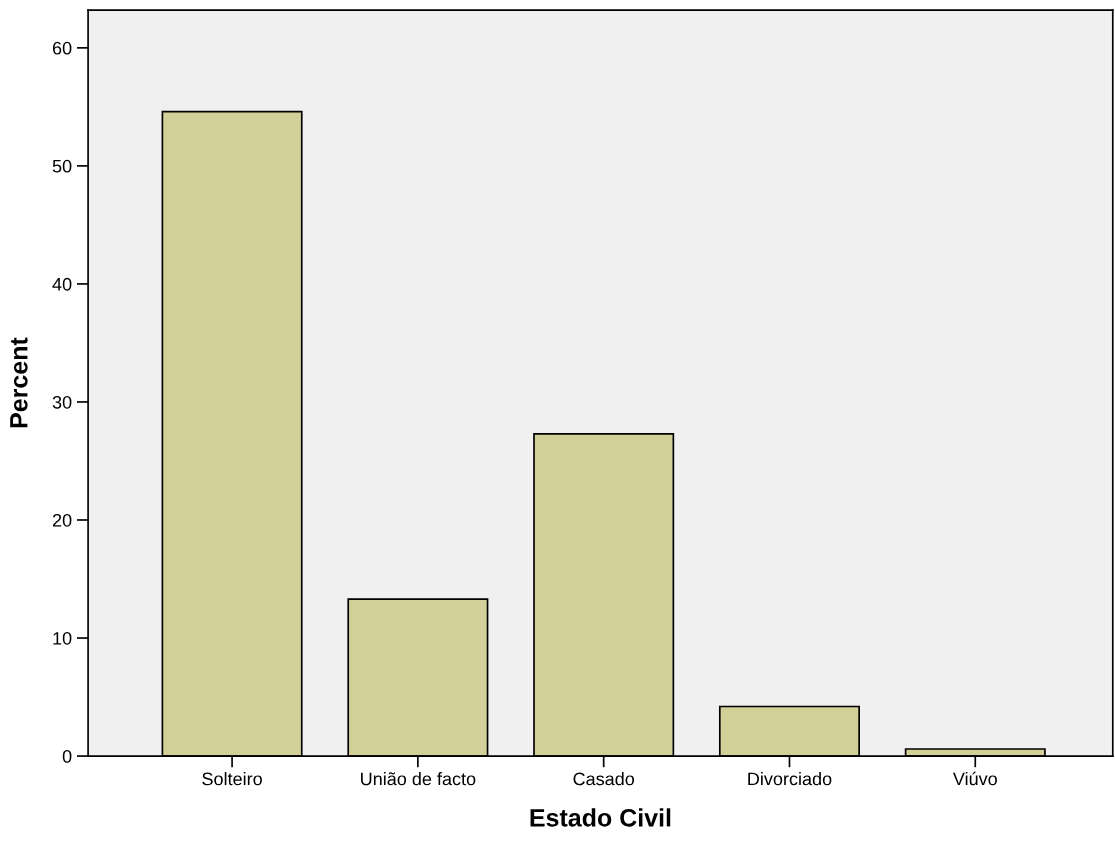  I want to click on y-tick-label: 10, so click(62, 638).